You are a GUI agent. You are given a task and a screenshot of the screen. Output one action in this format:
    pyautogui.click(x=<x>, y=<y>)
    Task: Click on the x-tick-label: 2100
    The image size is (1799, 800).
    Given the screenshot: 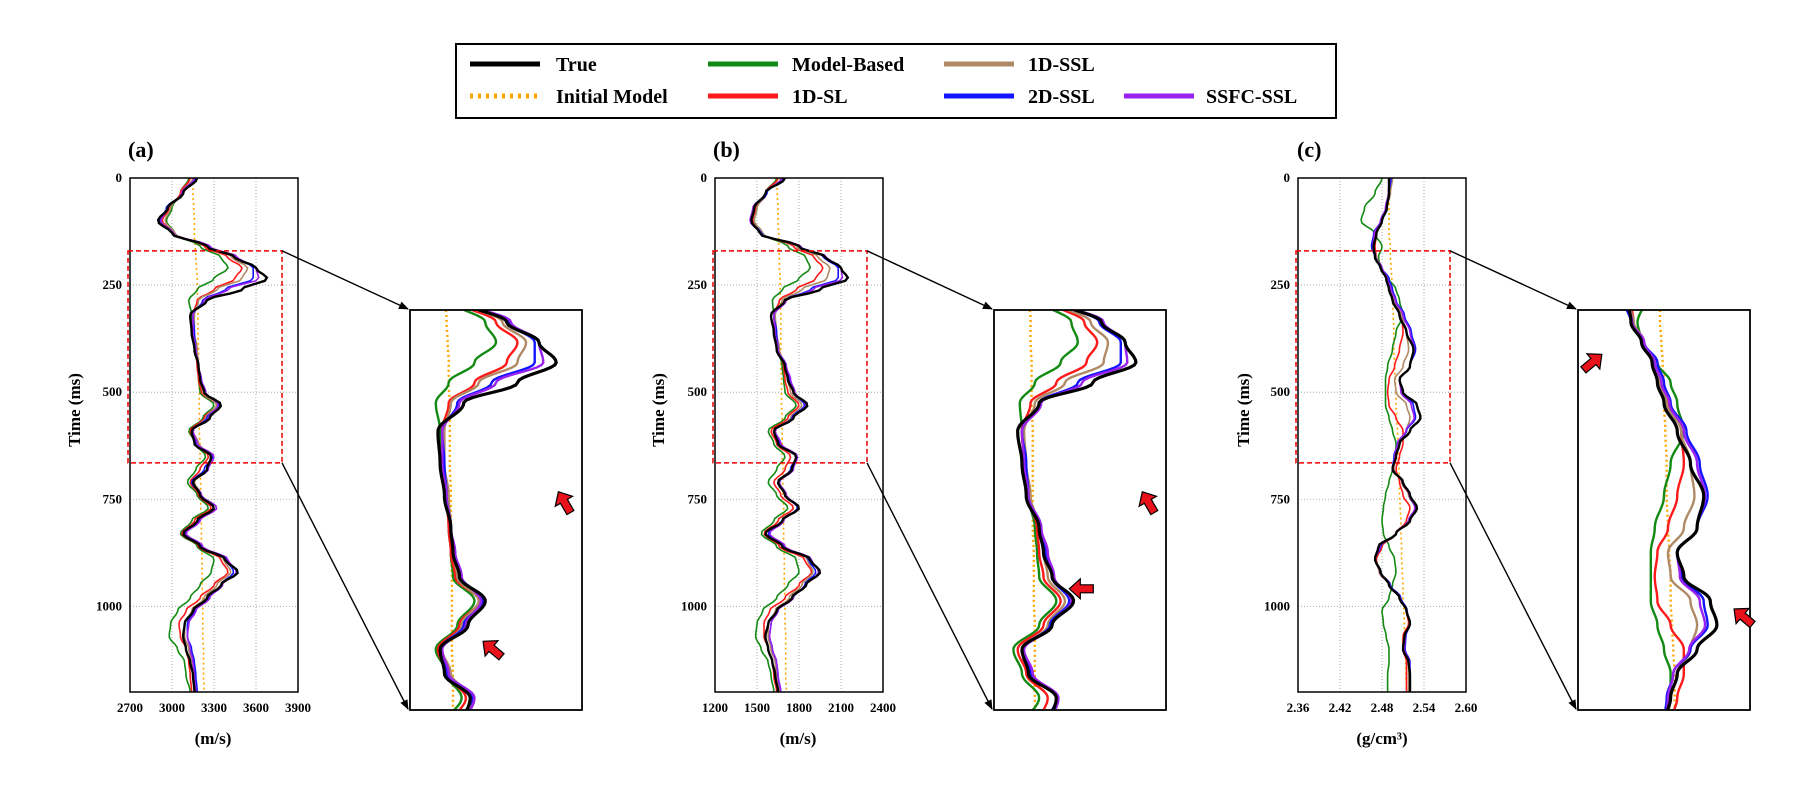 What is the action you would take?
    pyautogui.click(x=841, y=707)
    